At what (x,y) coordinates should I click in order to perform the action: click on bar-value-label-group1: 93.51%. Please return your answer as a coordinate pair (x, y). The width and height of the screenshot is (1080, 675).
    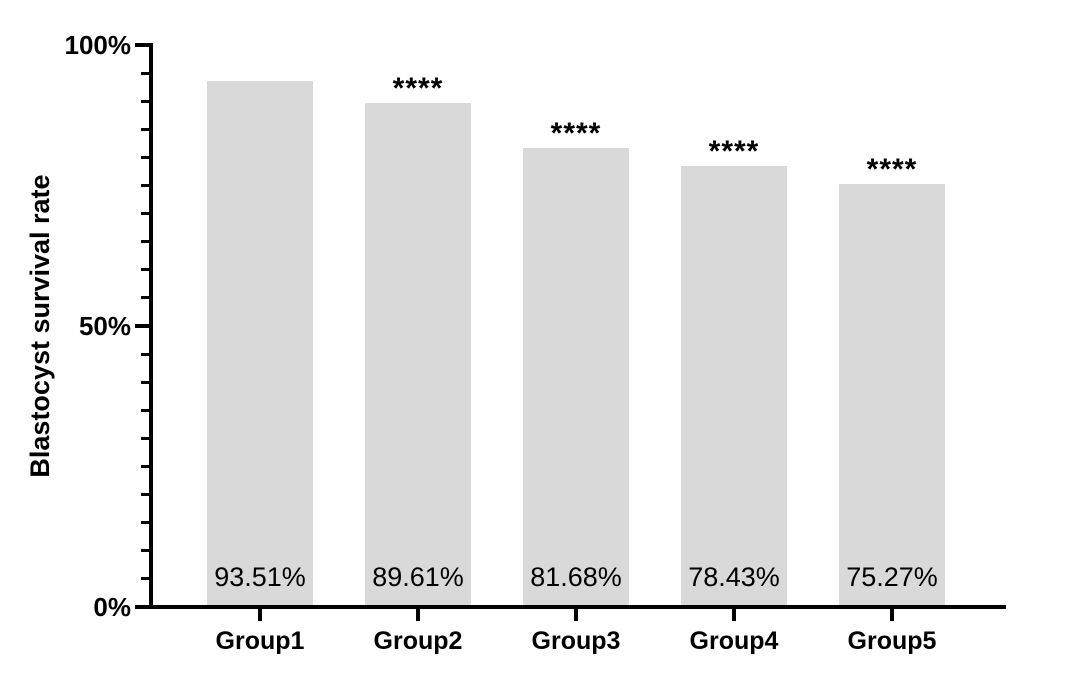
    Looking at the image, I should click on (260, 577).